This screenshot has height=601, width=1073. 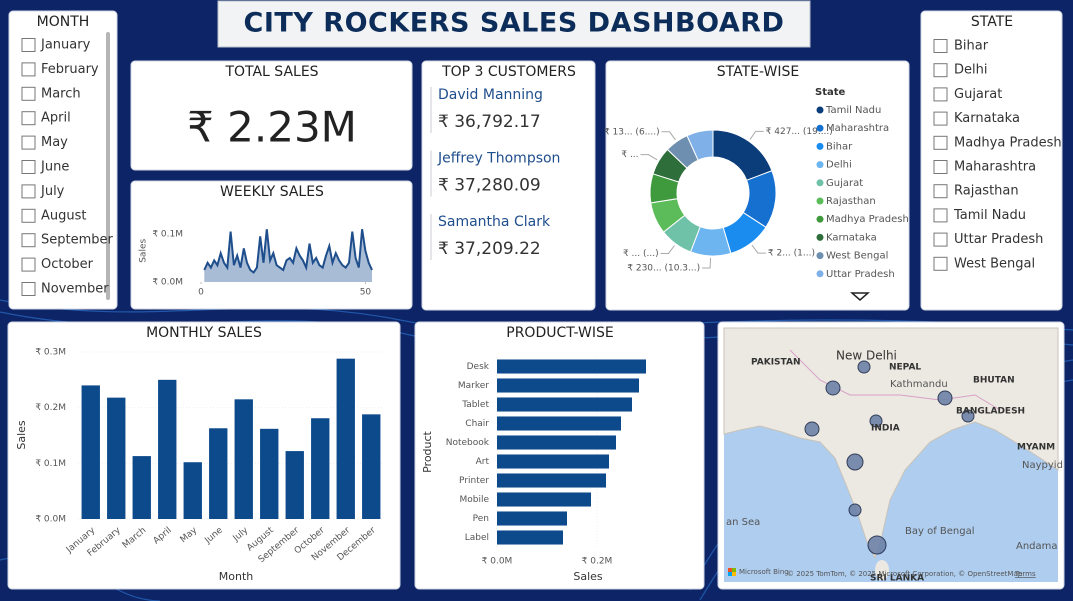 What do you see at coordinates (56, 118) in the screenshot?
I see `slicer-item: April` at bounding box center [56, 118].